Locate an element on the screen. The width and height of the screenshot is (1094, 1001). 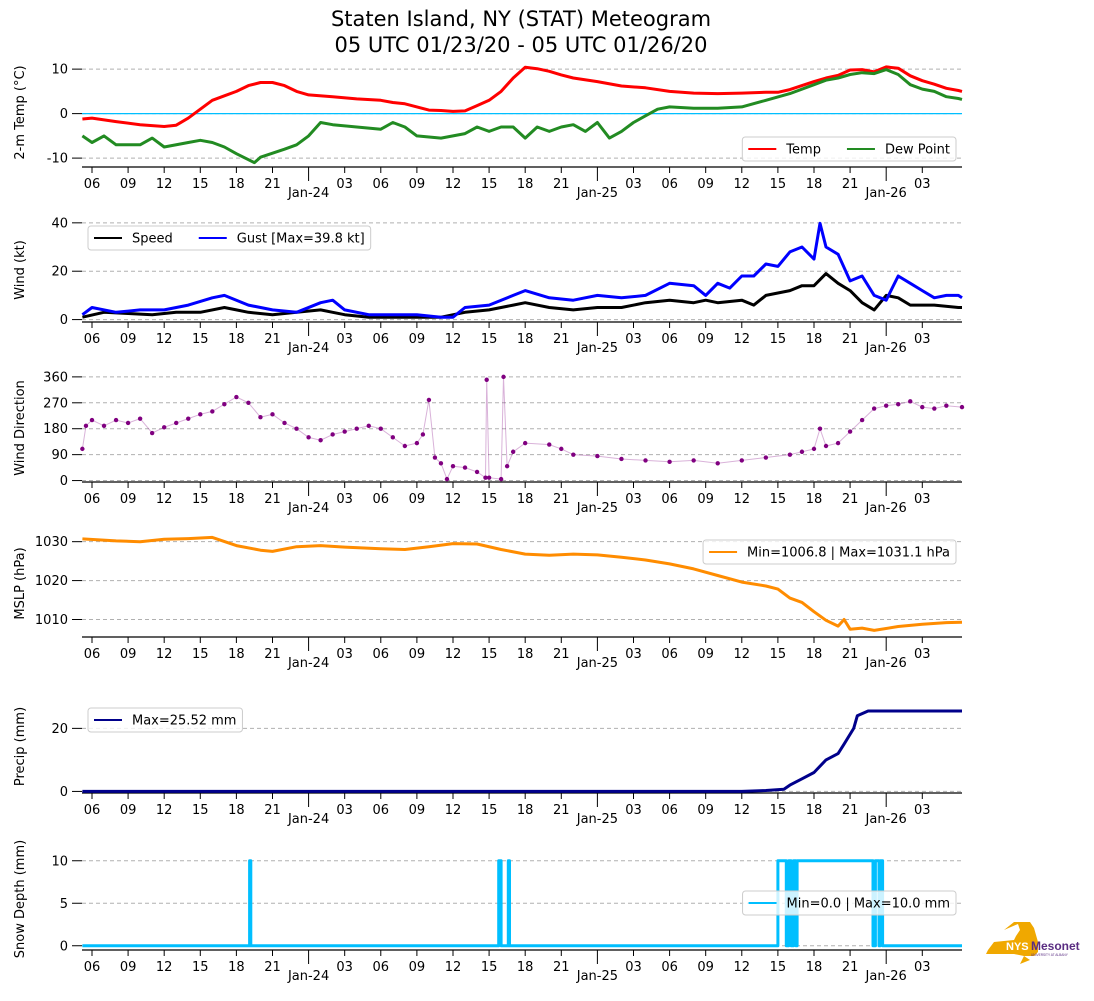
chart-title-line1: Staten Island, NY (STAT) Meteogram is located at coordinates (521, 19).